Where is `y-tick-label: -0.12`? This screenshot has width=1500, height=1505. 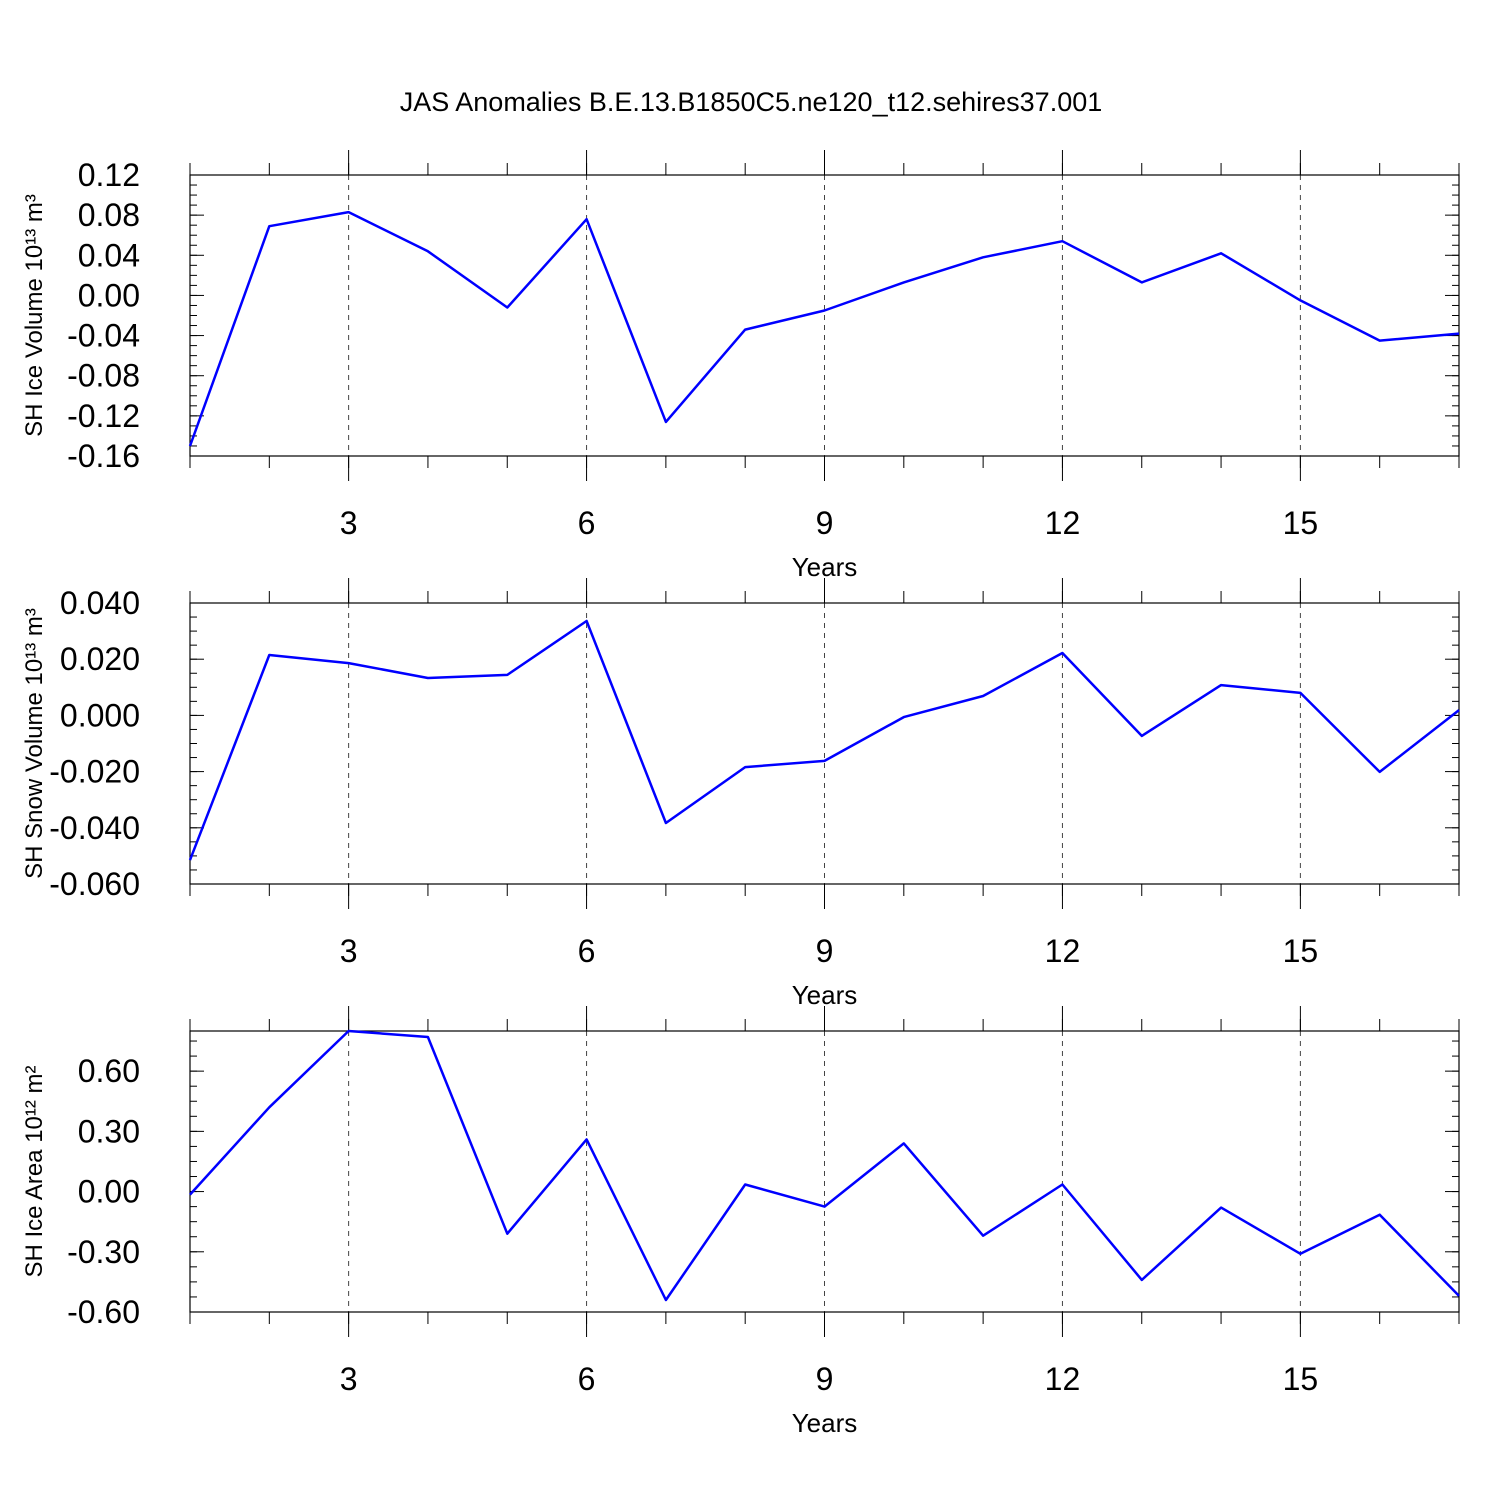 y-tick-label: -0.12 is located at coordinates (103, 416).